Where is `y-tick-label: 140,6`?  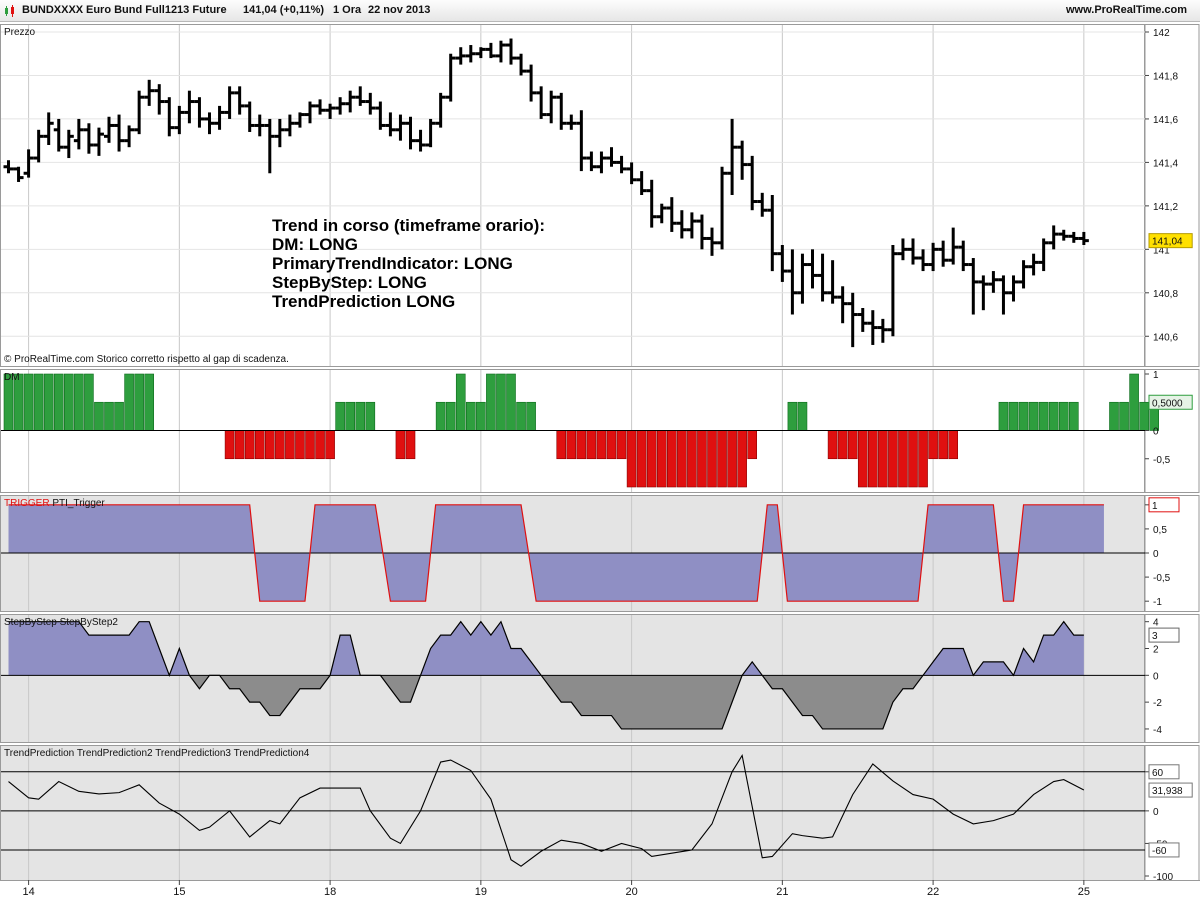
y-tick-label: 140,6 is located at coordinates (1165, 337).